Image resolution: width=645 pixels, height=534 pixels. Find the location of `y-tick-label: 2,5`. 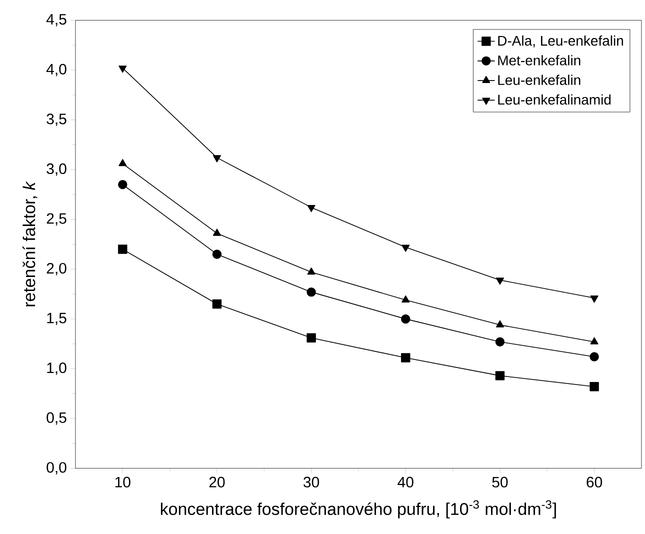

y-tick-label: 2,5 is located at coordinates (56, 219).